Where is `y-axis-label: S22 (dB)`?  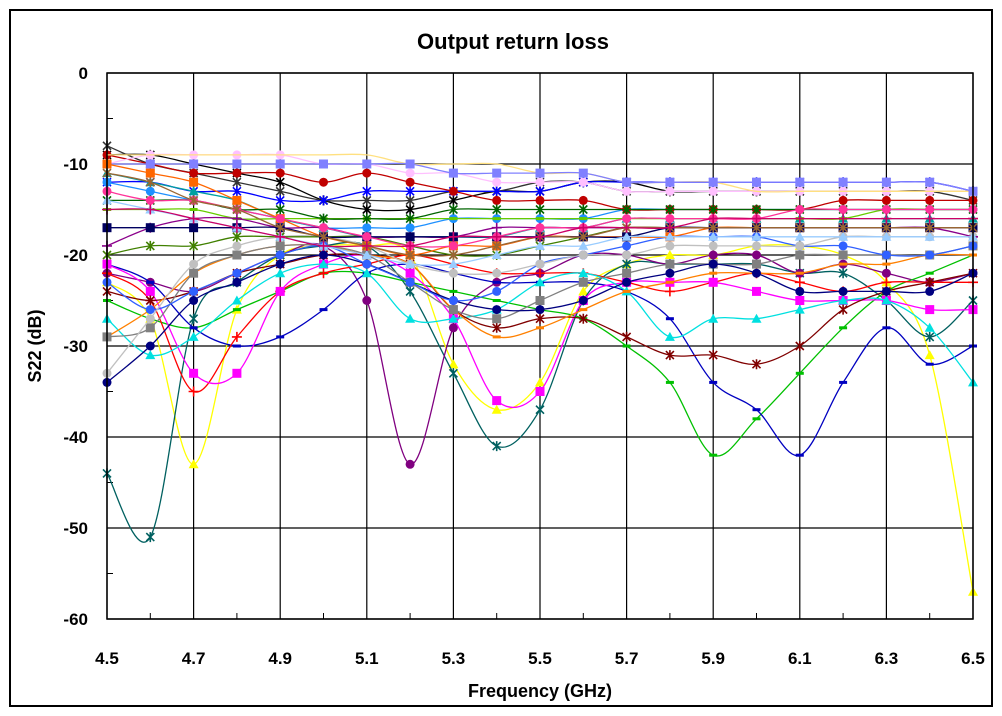
y-axis-label: S22 (dB) is located at coordinates (35, 345).